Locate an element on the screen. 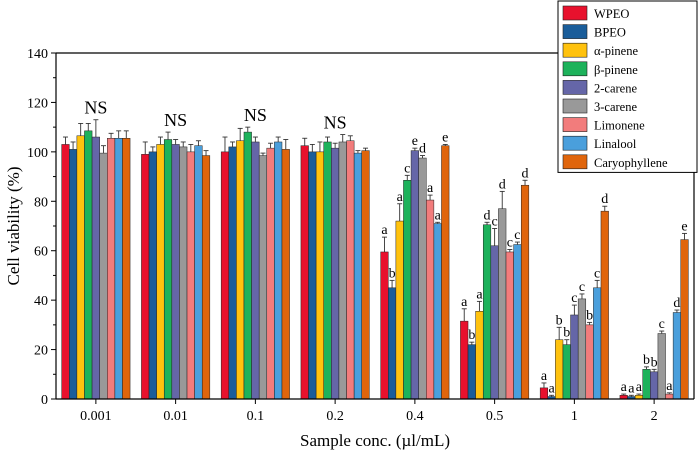  x-tick-label: 2 is located at coordinates (654, 416).